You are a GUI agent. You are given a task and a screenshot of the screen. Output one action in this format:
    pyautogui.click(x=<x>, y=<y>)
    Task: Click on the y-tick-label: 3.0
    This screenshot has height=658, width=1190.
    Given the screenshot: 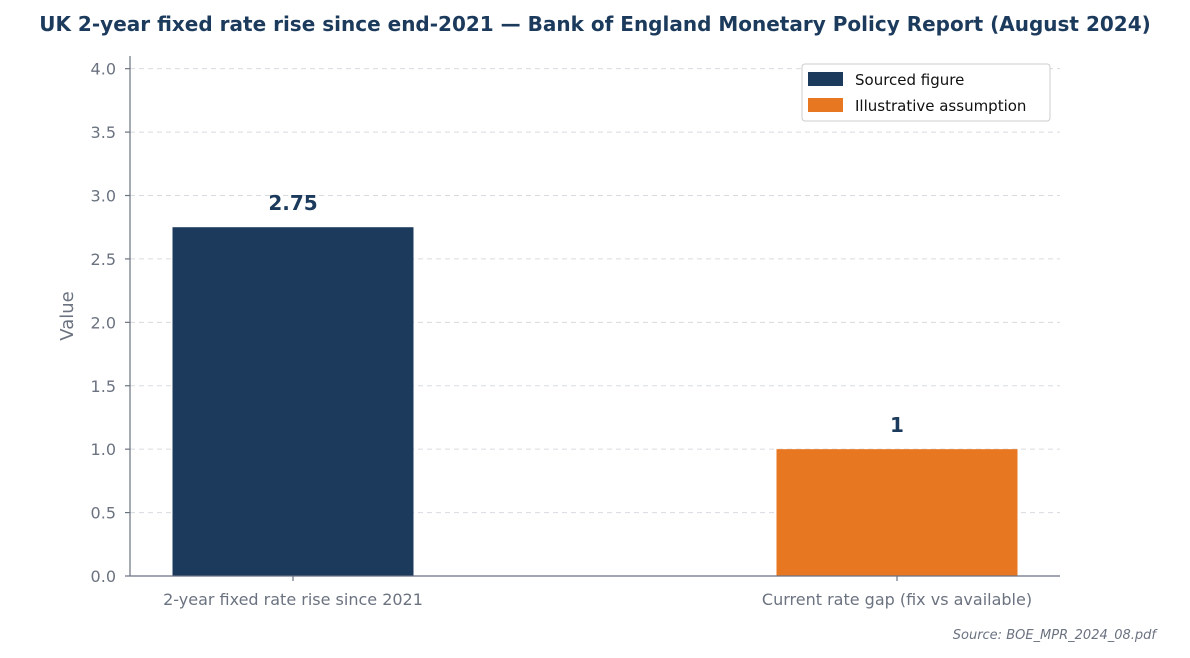 What is the action you would take?
    pyautogui.click(x=103, y=196)
    